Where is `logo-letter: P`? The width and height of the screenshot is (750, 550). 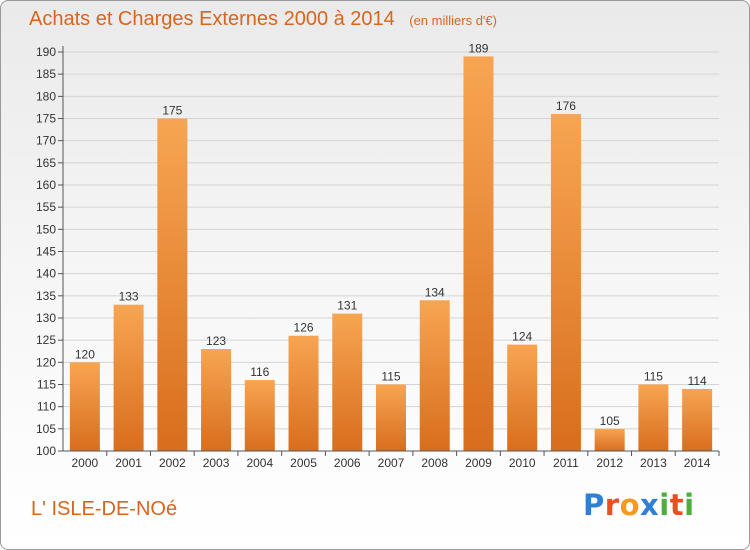
logo-letter: P is located at coordinates (594, 505).